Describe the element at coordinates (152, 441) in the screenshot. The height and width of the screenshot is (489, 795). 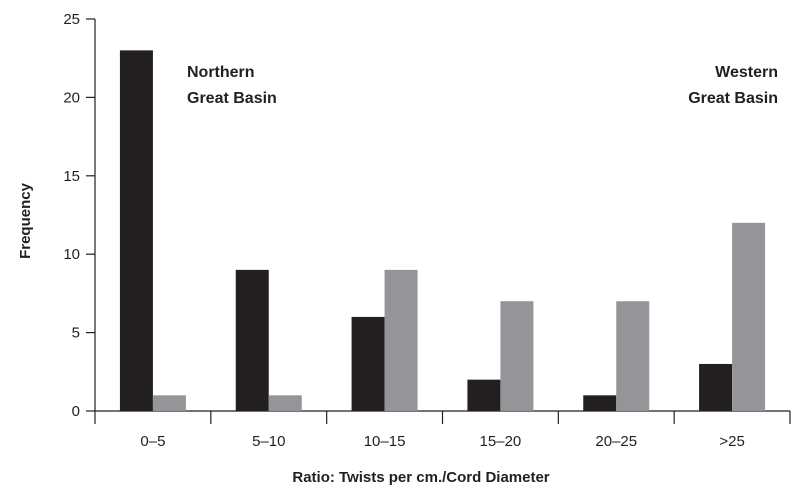
I see `x-tick-label: 0–5` at that location.